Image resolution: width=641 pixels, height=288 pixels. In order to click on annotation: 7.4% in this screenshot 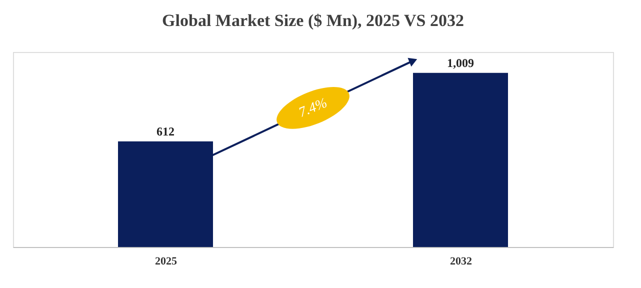, I will do `click(313, 108)`.